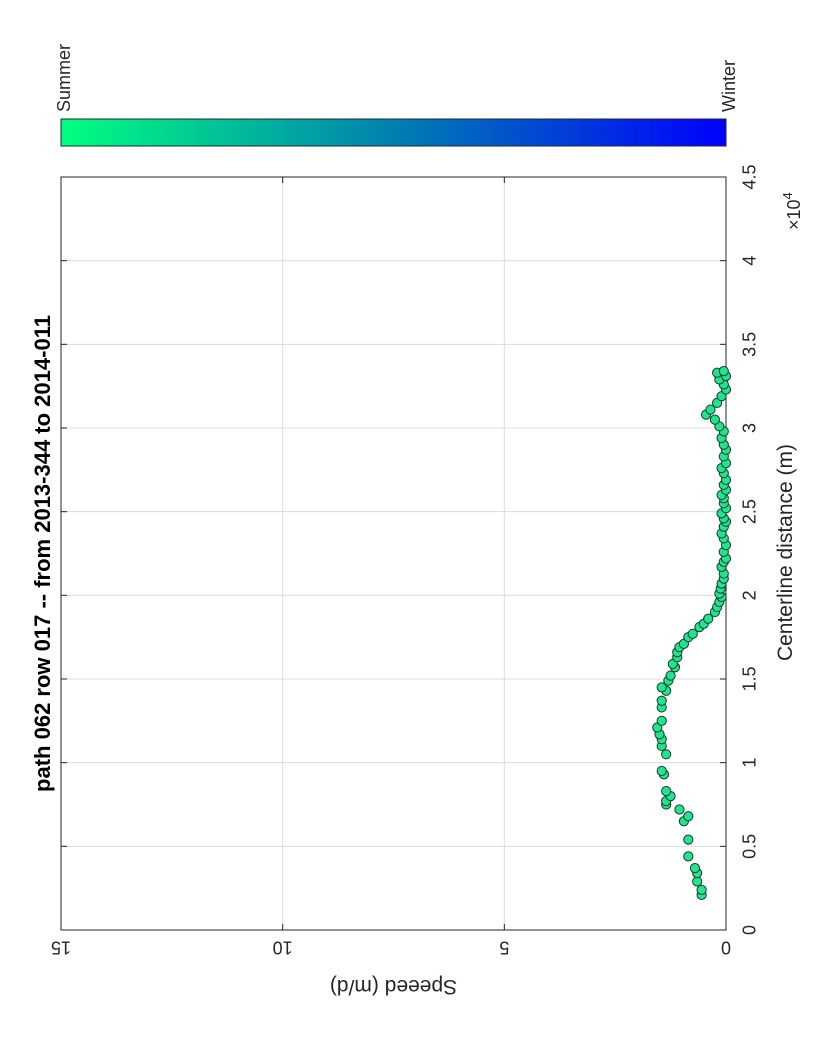 This screenshot has height=1056, width=816. I want to click on x-tick-label: 3, so click(749, 428).